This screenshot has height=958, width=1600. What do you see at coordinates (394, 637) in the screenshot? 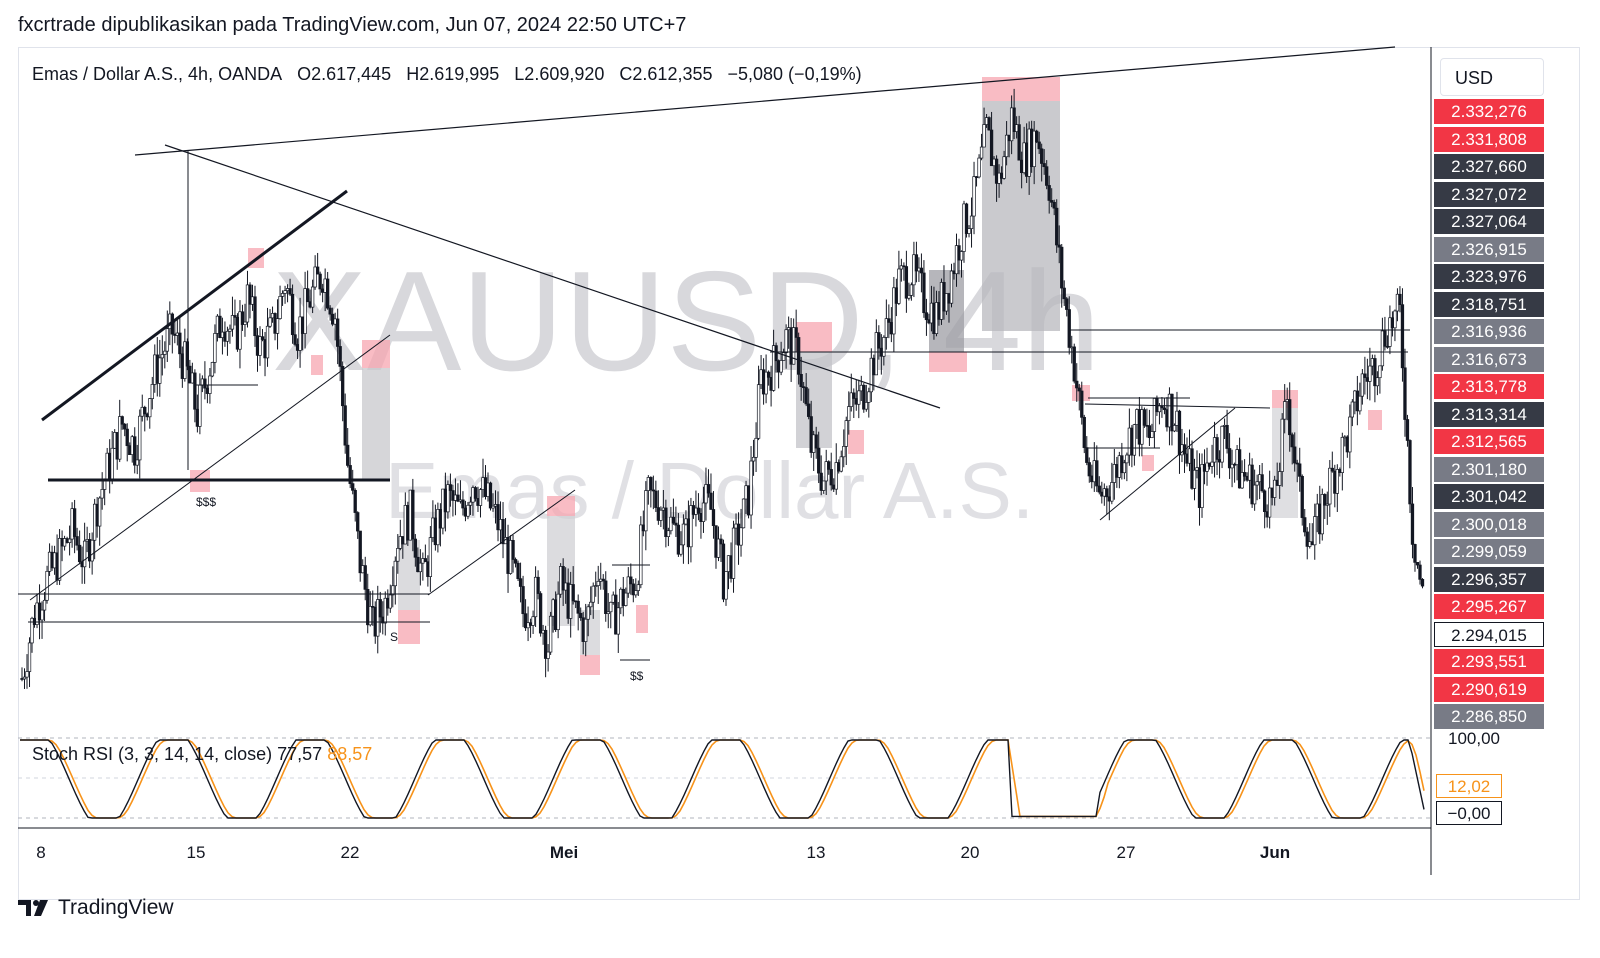
I see `liquidity-label: S` at bounding box center [394, 637].